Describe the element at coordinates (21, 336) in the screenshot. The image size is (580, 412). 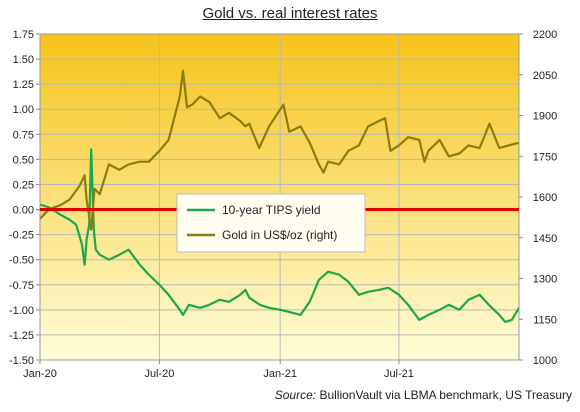
I see `y-left-tick-label: -1.25` at that location.